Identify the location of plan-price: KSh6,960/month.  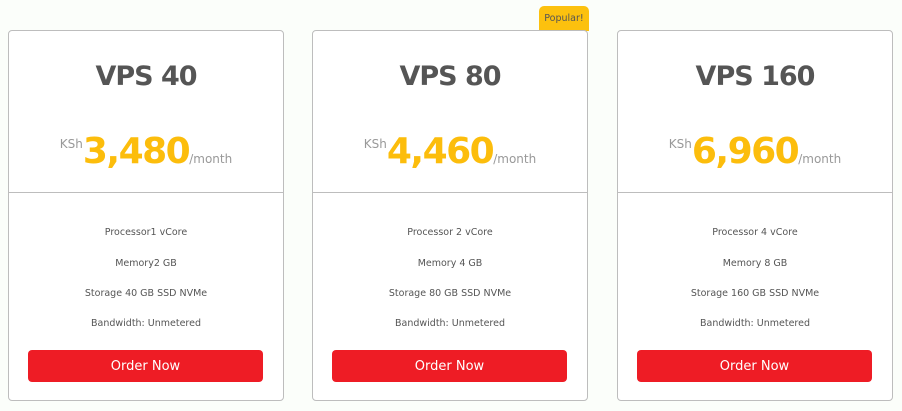
(755, 151).